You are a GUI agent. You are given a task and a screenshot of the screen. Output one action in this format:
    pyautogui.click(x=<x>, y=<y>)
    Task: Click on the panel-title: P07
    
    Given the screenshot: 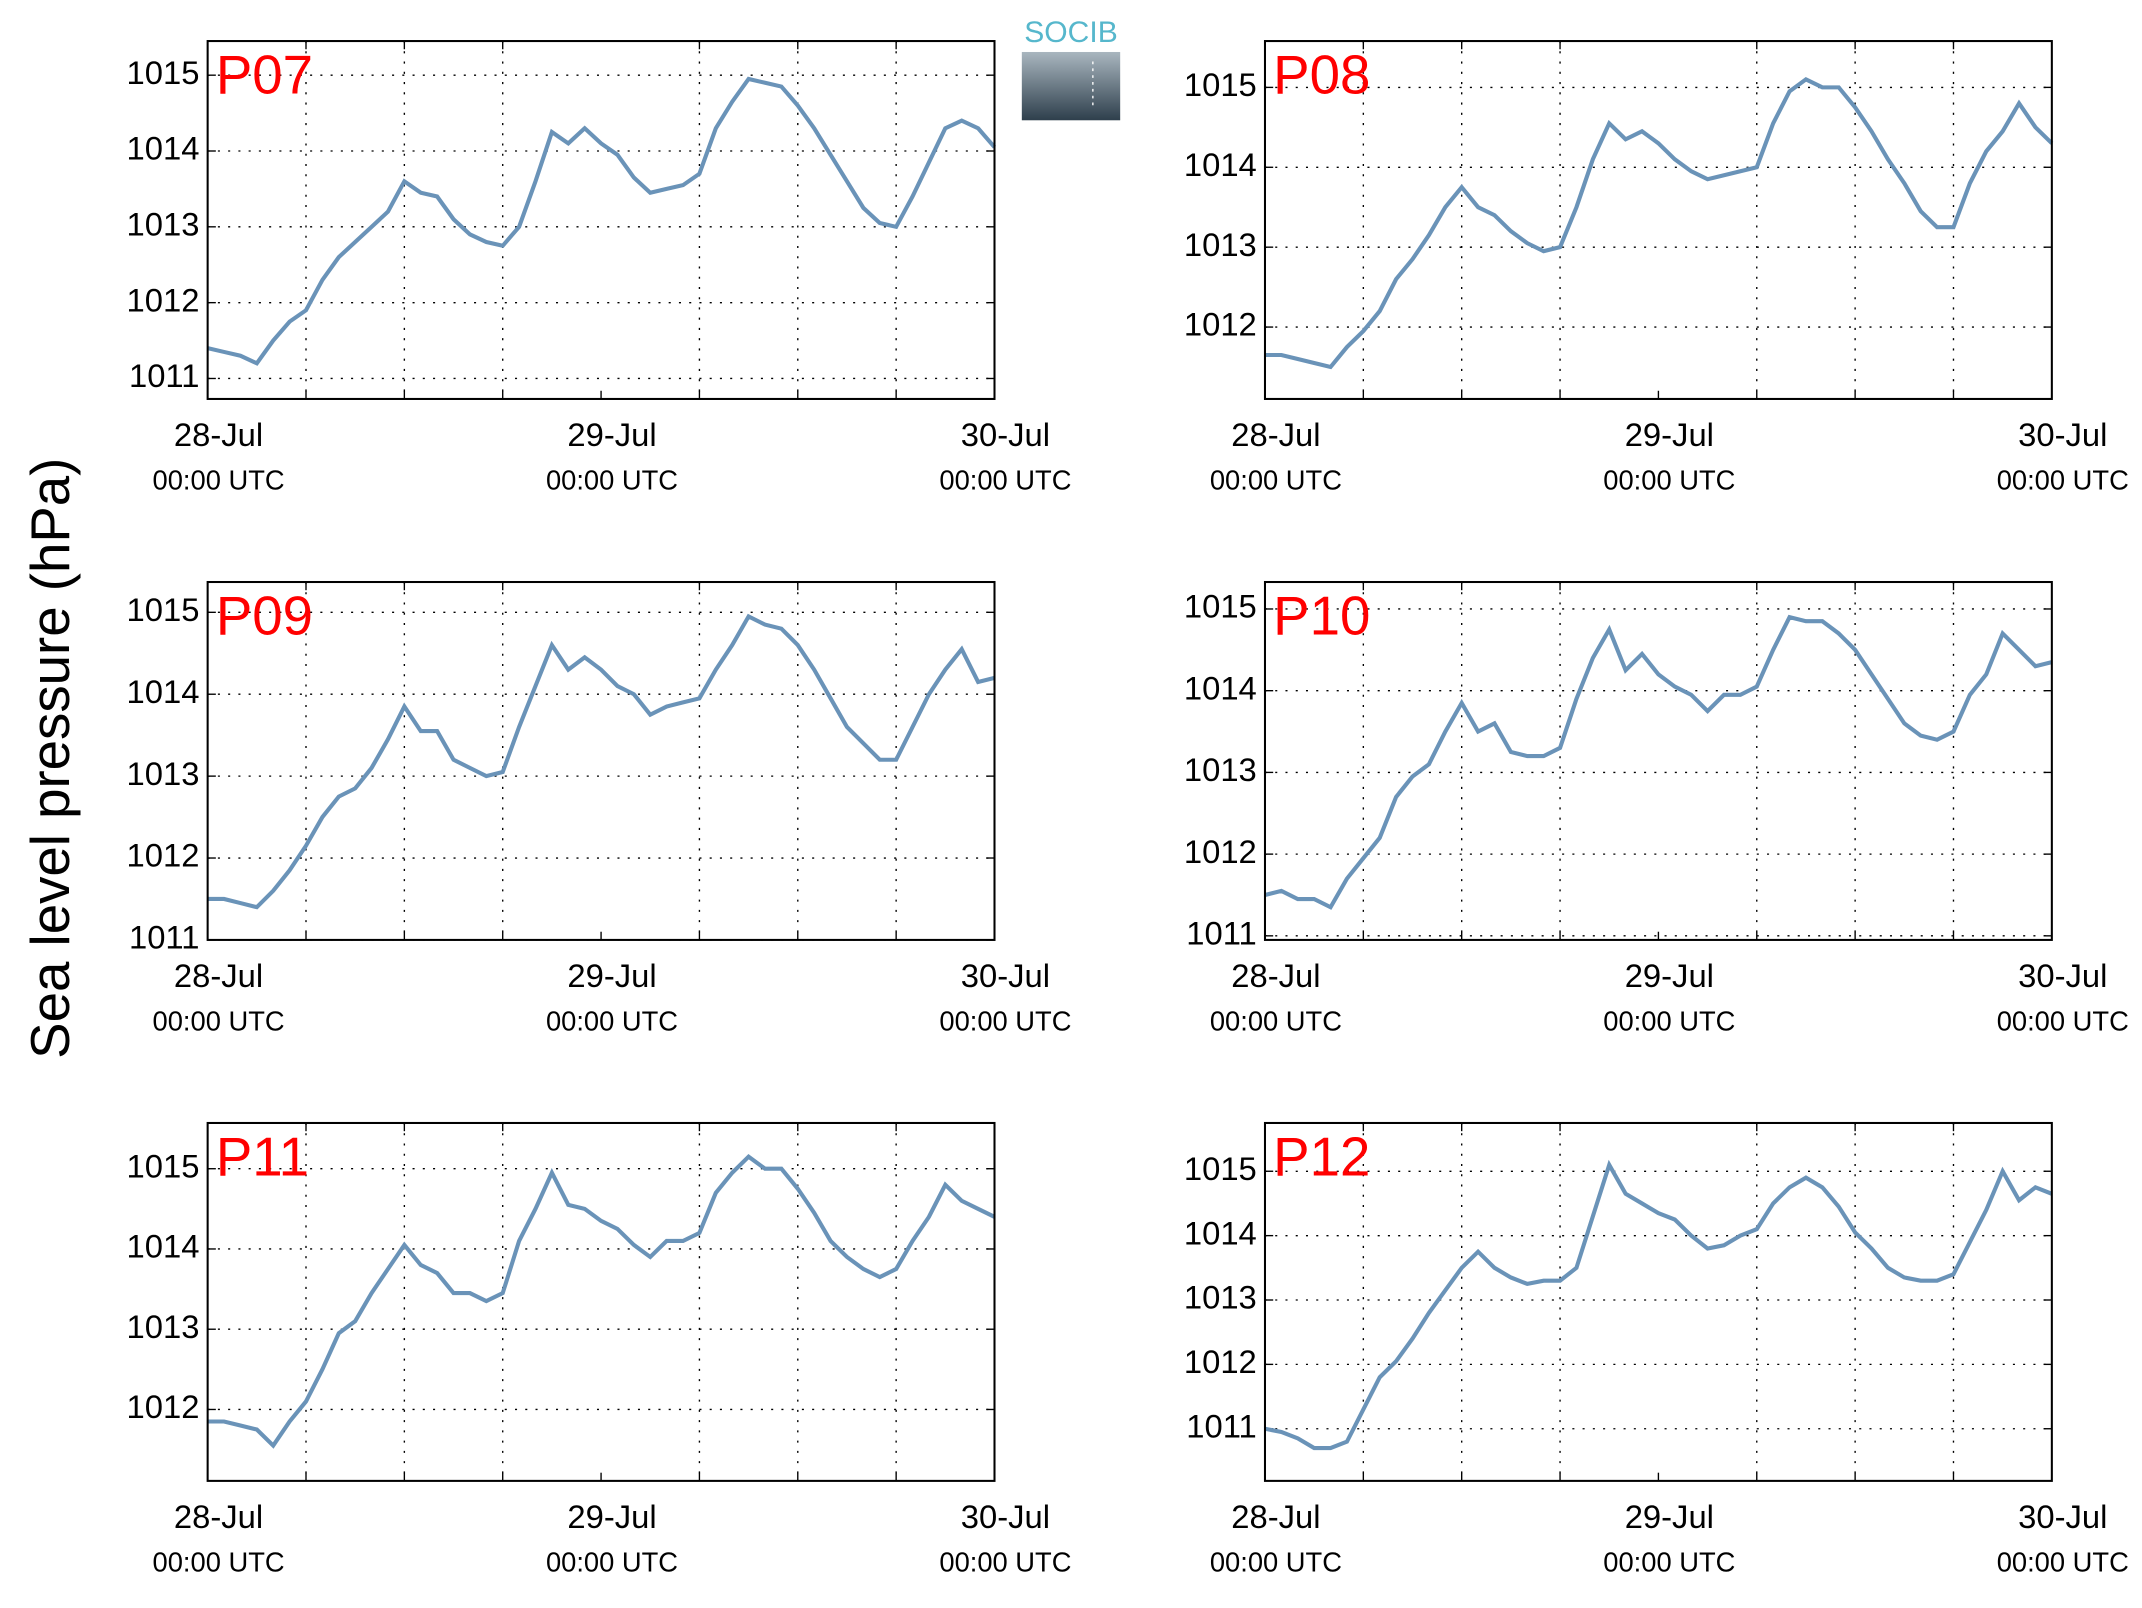 What is the action you would take?
    pyautogui.click(x=264, y=75)
    